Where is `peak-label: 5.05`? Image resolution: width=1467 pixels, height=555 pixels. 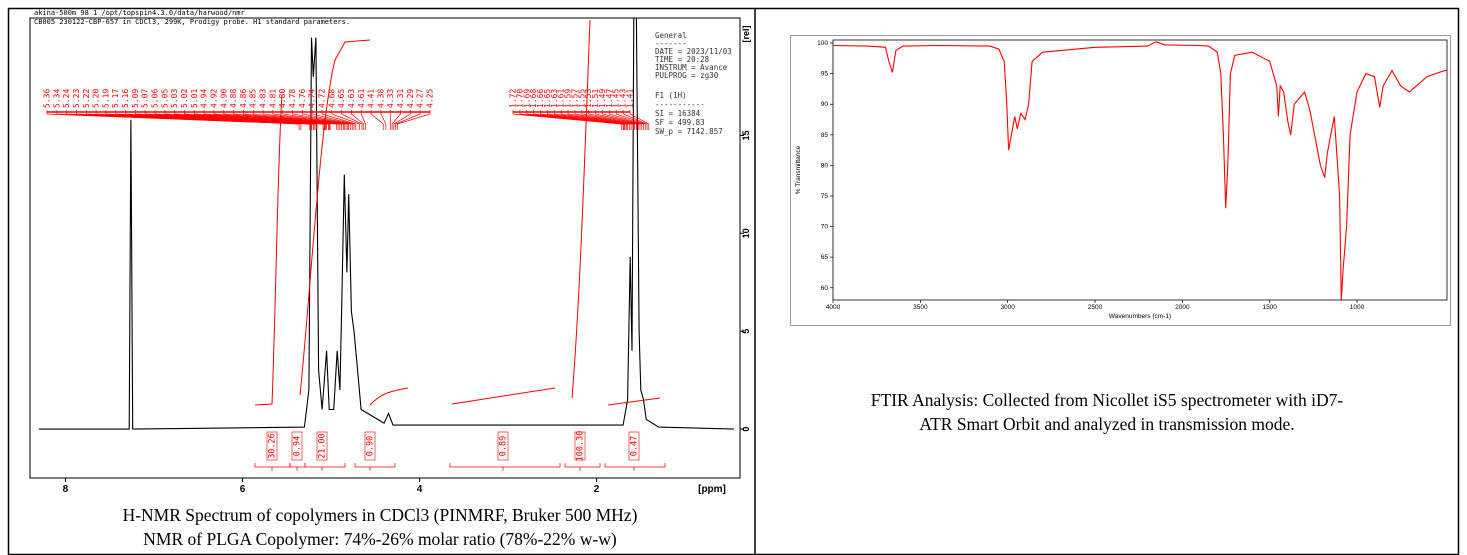
peak-label: 5.05 is located at coordinates (164, 98).